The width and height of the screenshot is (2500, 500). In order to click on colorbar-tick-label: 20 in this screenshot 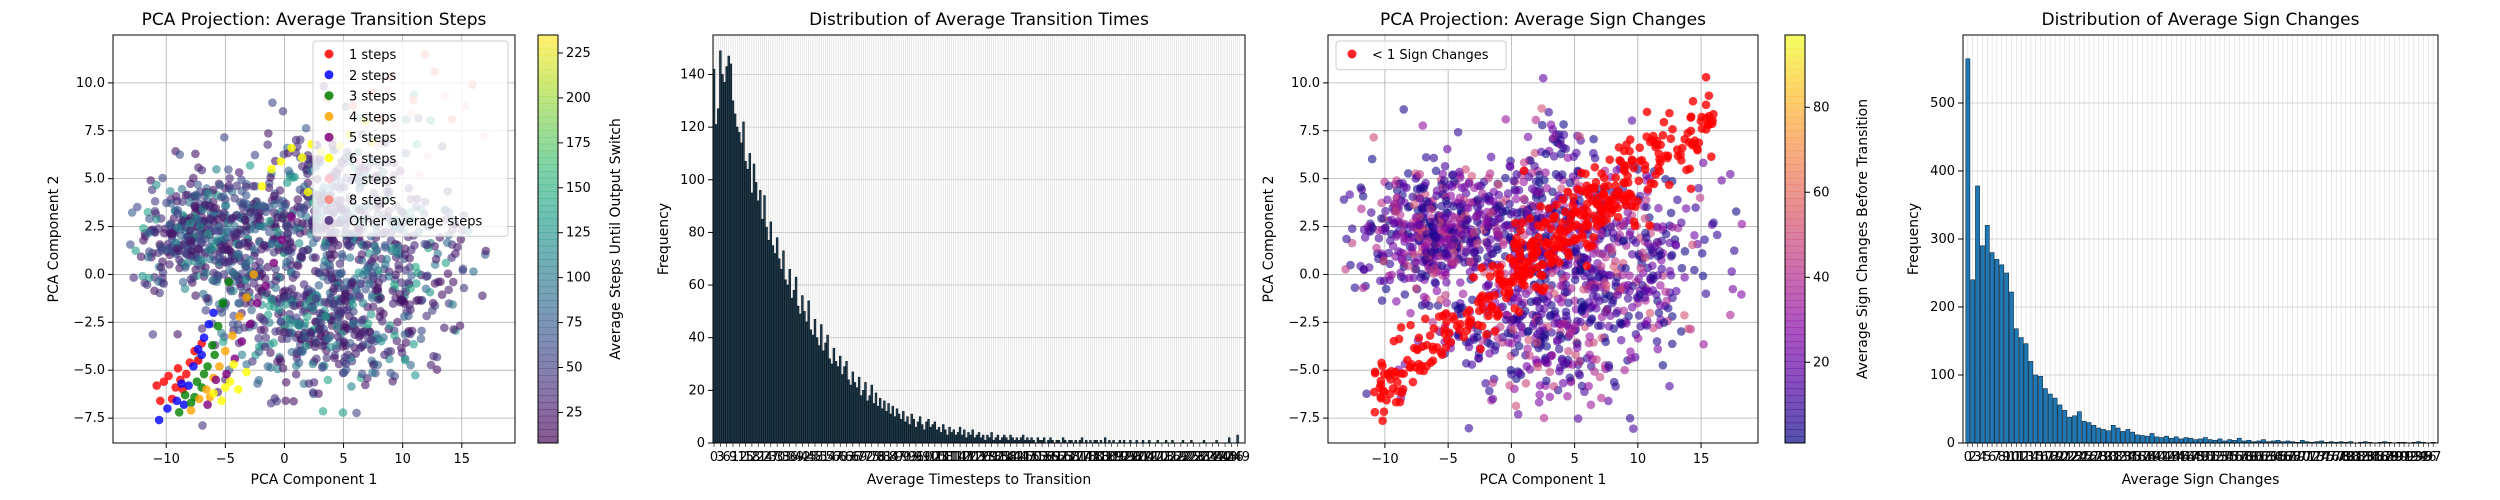, I will do `click(1821, 362)`.